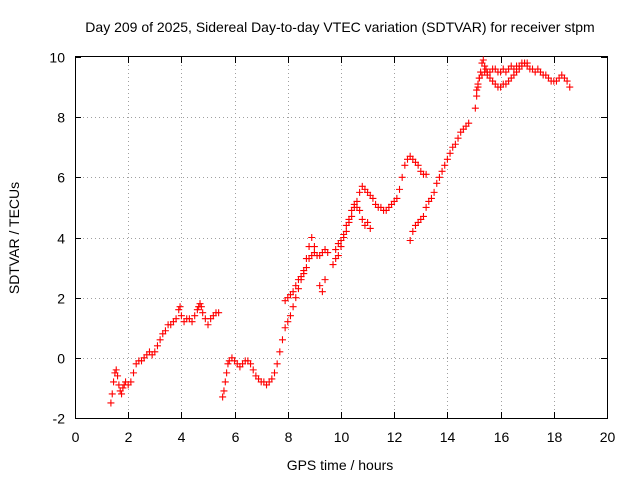  Describe the element at coordinates (236, 437) in the screenshot. I see `x-tick-label: 6` at that location.